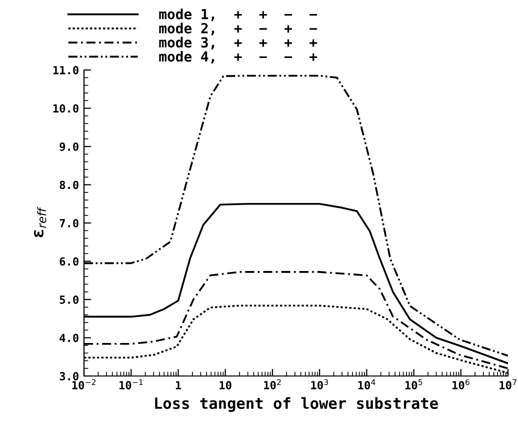  Describe the element at coordinates (461, 384) in the screenshot. I see `x-tick-label: 10$^{6}$` at that location.